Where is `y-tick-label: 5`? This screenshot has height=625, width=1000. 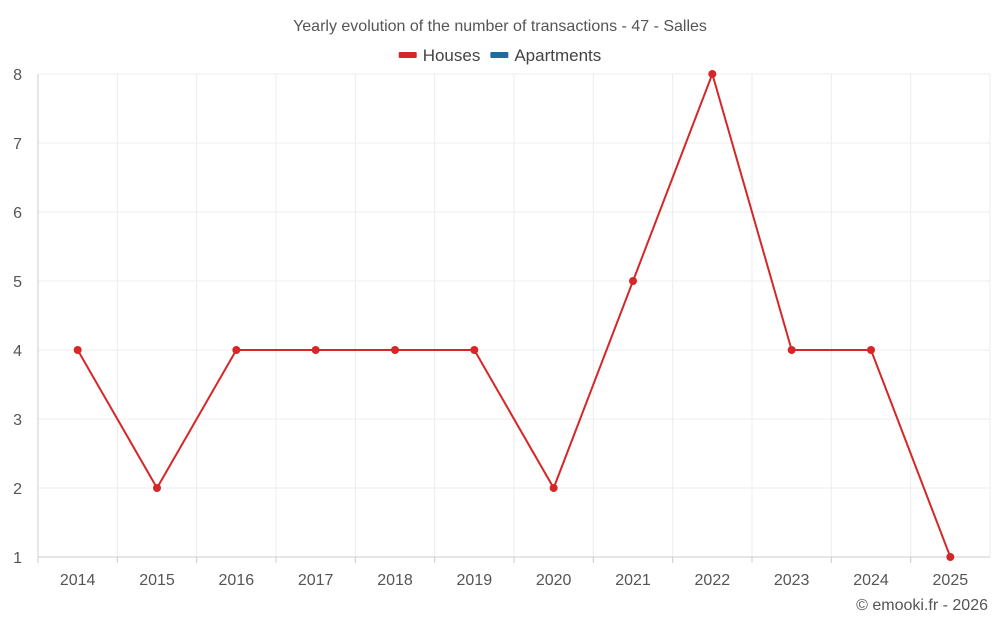 y-tick-label: 5 is located at coordinates (17, 282).